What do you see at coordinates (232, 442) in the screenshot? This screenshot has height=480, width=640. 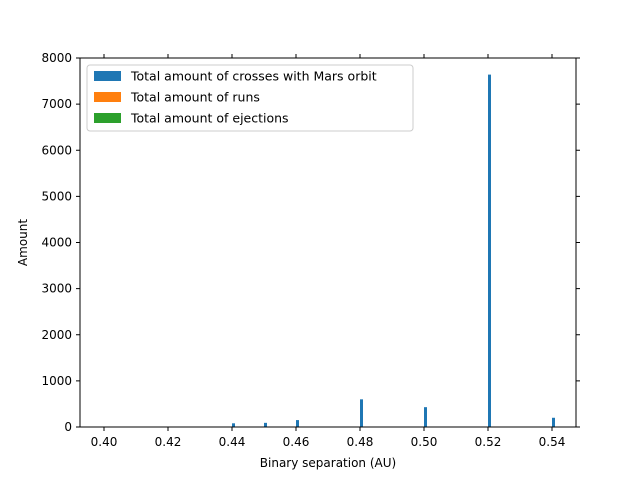 I see `x-tick-label: 0.44` at bounding box center [232, 442].